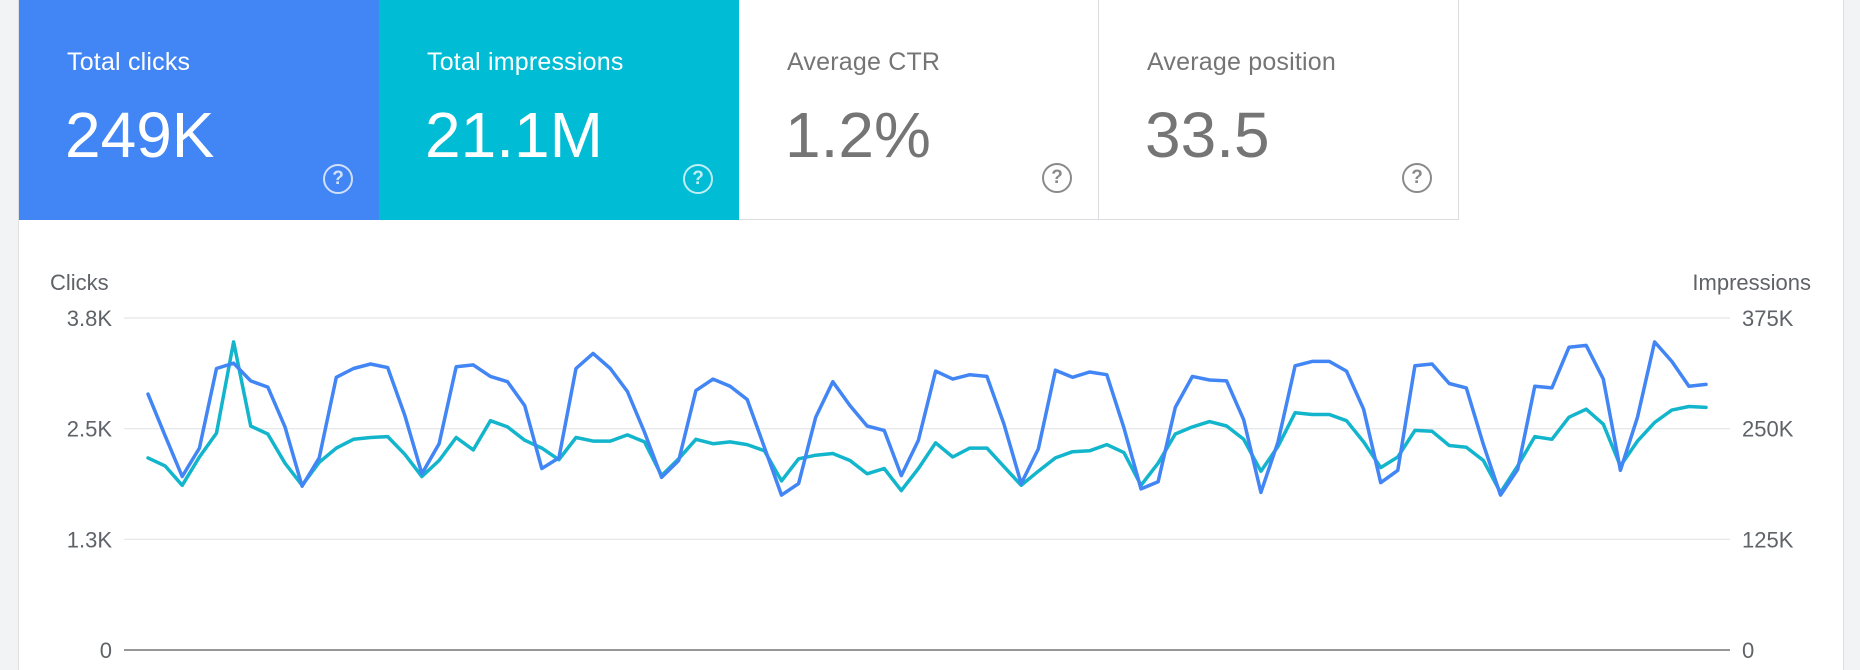 The width and height of the screenshot is (1860, 670). What do you see at coordinates (90, 539) in the screenshot?
I see `left-tick-label: 1.3K` at bounding box center [90, 539].